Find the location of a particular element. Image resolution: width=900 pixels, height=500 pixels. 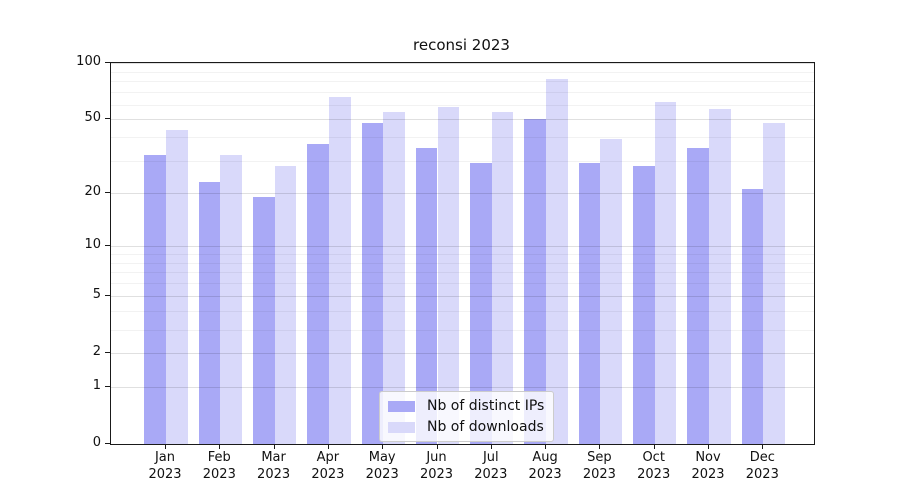

legend-item: Nb of distinct IPs is located at coordinates (466, 406).